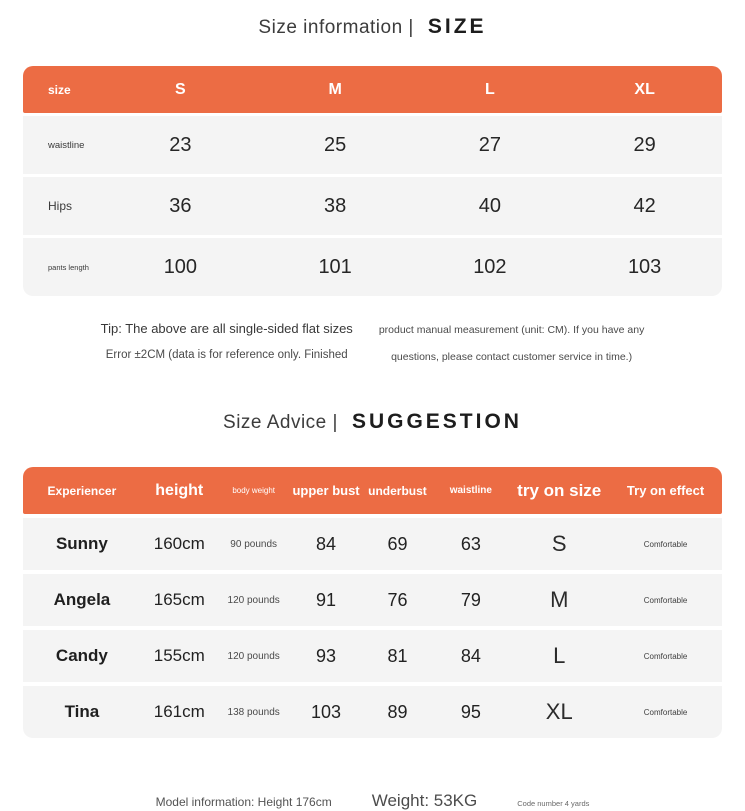 The width and height of the screenshot is (745, 811). I want to click on cell-upper-bust: 103, so click(326, 711).